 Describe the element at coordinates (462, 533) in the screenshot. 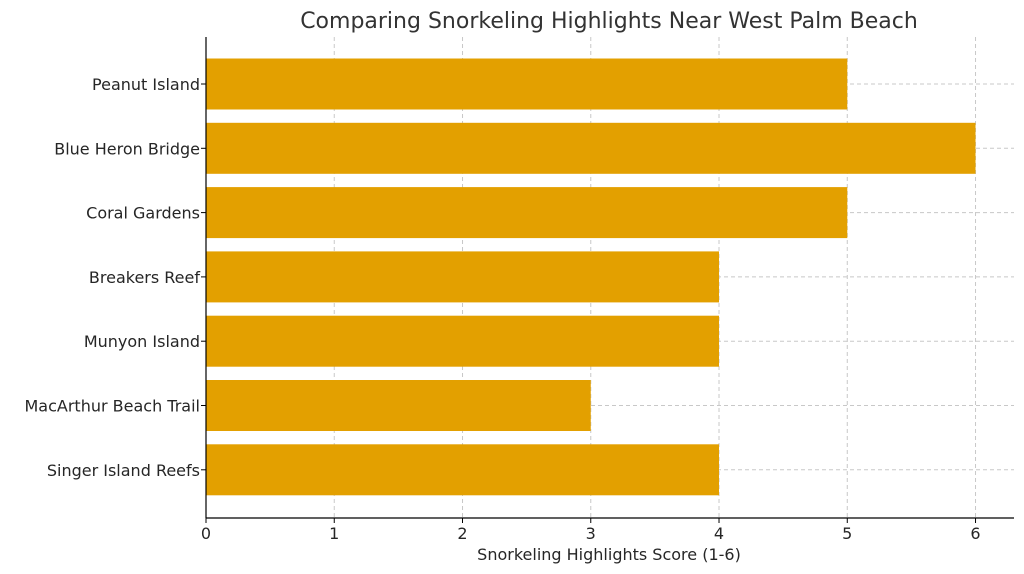

I see `x-tick-label: 2` at that location.